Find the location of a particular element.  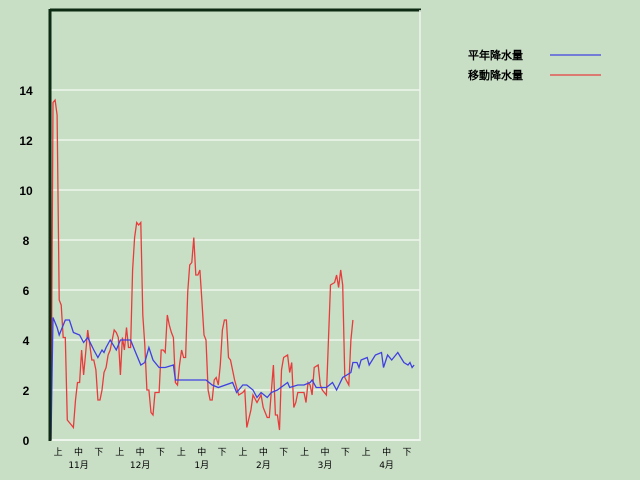

month-label: 3月 is located at coordinates (325, 465).